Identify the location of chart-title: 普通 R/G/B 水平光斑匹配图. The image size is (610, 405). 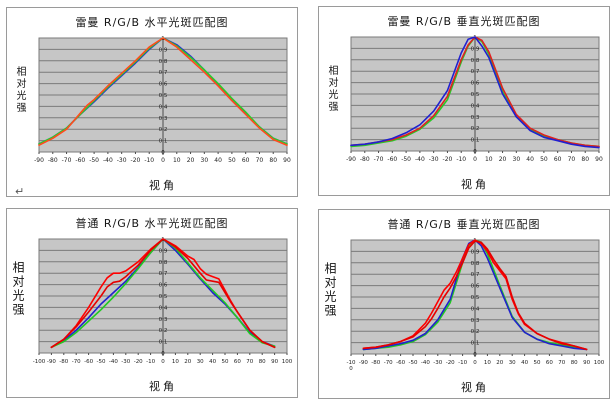
(152, 223).